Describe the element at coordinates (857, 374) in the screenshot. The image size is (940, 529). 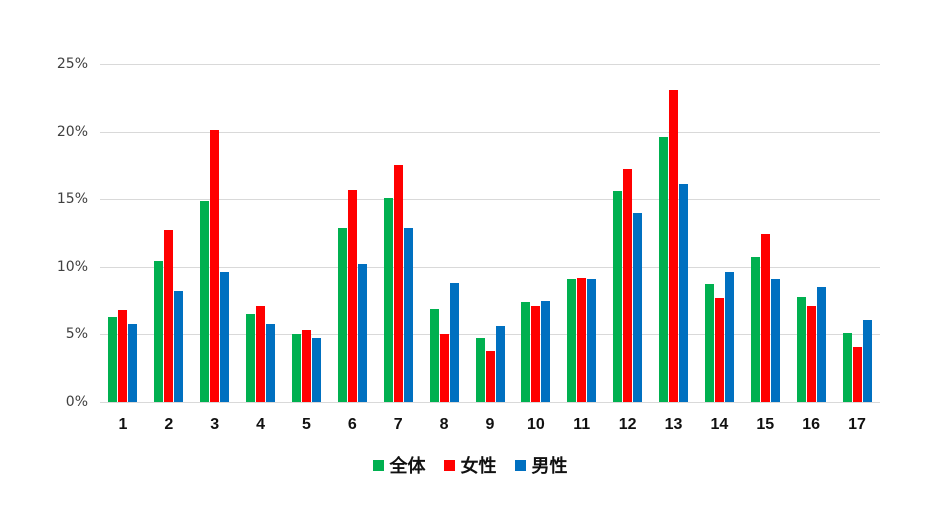
I see `bar-女性-17` at that location.